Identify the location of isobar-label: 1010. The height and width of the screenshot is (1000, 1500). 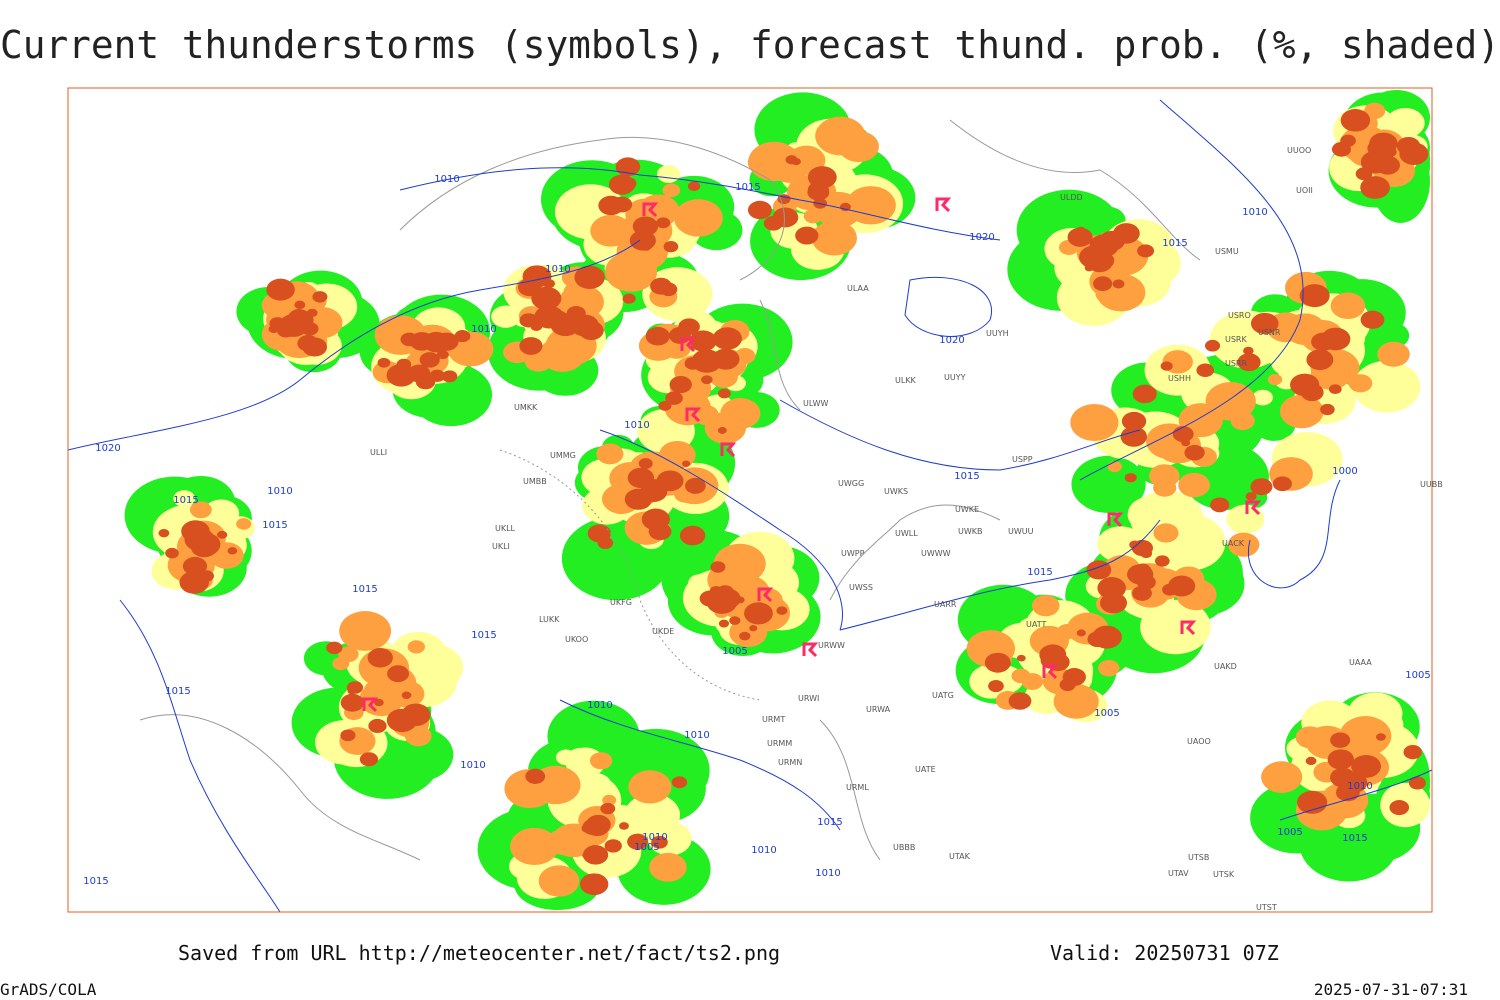
(636, 425).